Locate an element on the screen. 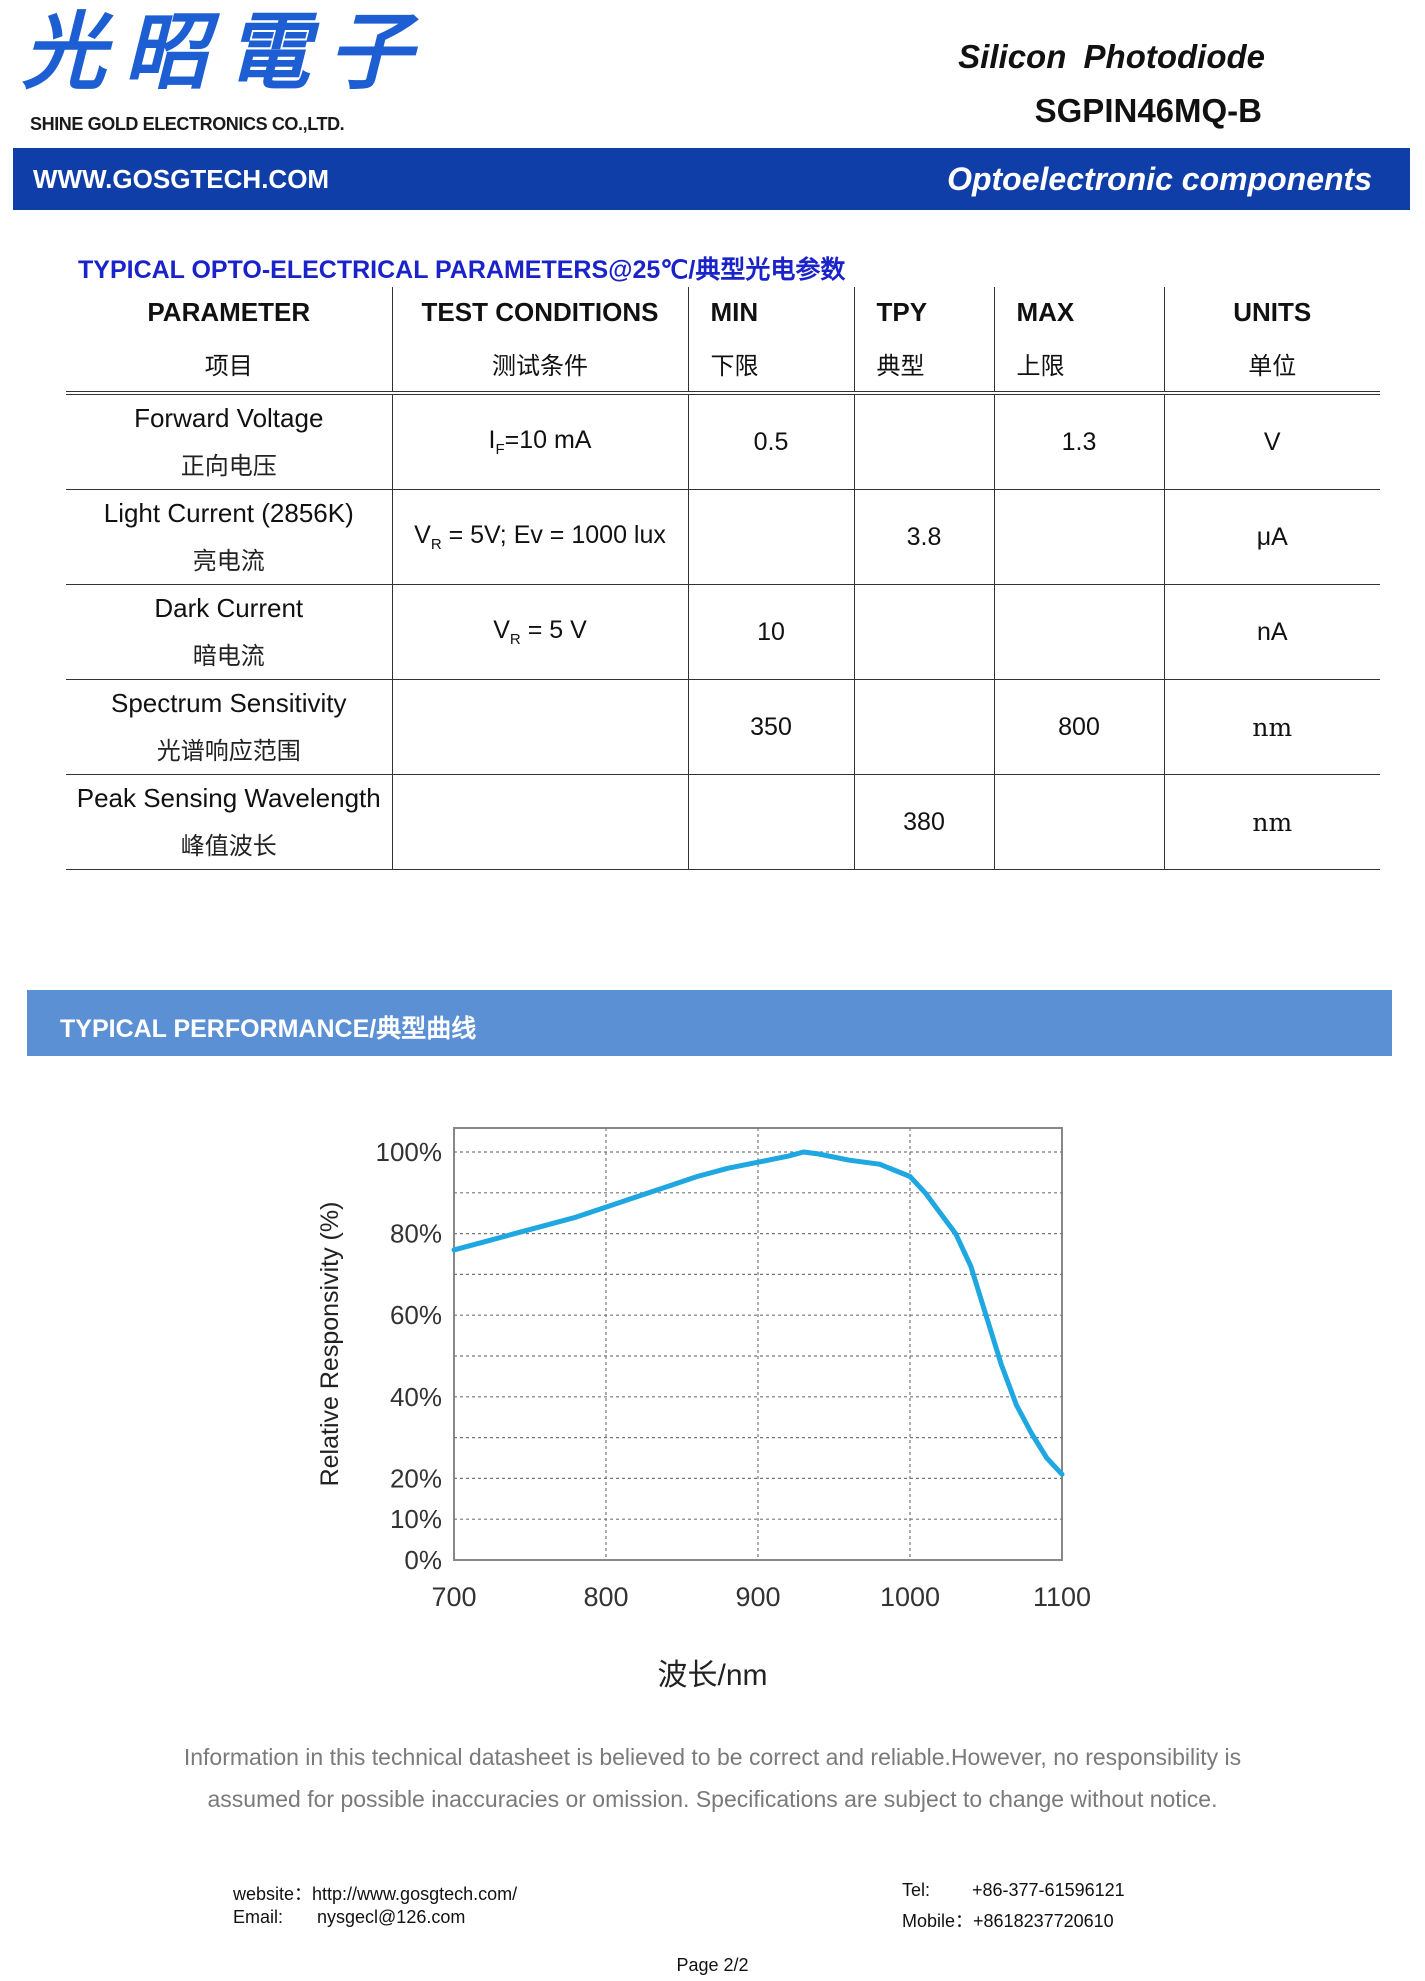 Image resolution: width=1425 pixels, height=1981 pixels. param-cell: Forward Voltage 正向电压 is located at coordinates (229, 441).